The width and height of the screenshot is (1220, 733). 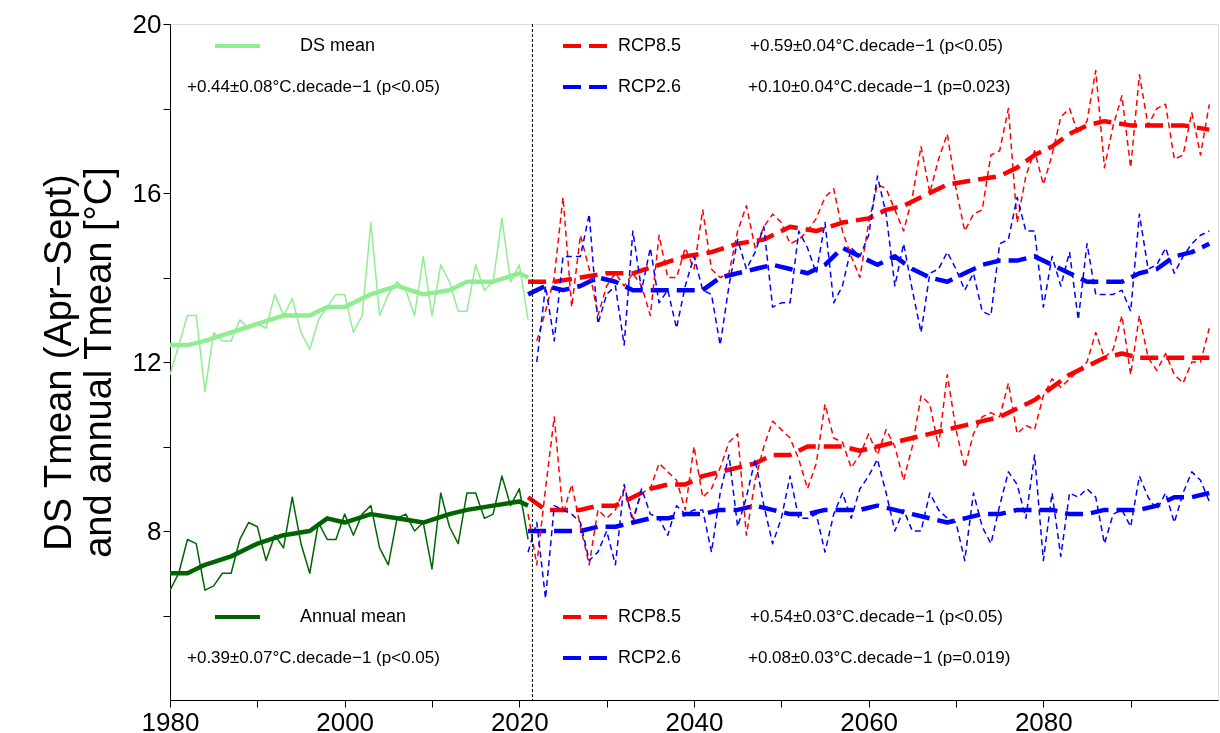 I want to click on legend-label: Annual mean, so click(x=353, y=616).